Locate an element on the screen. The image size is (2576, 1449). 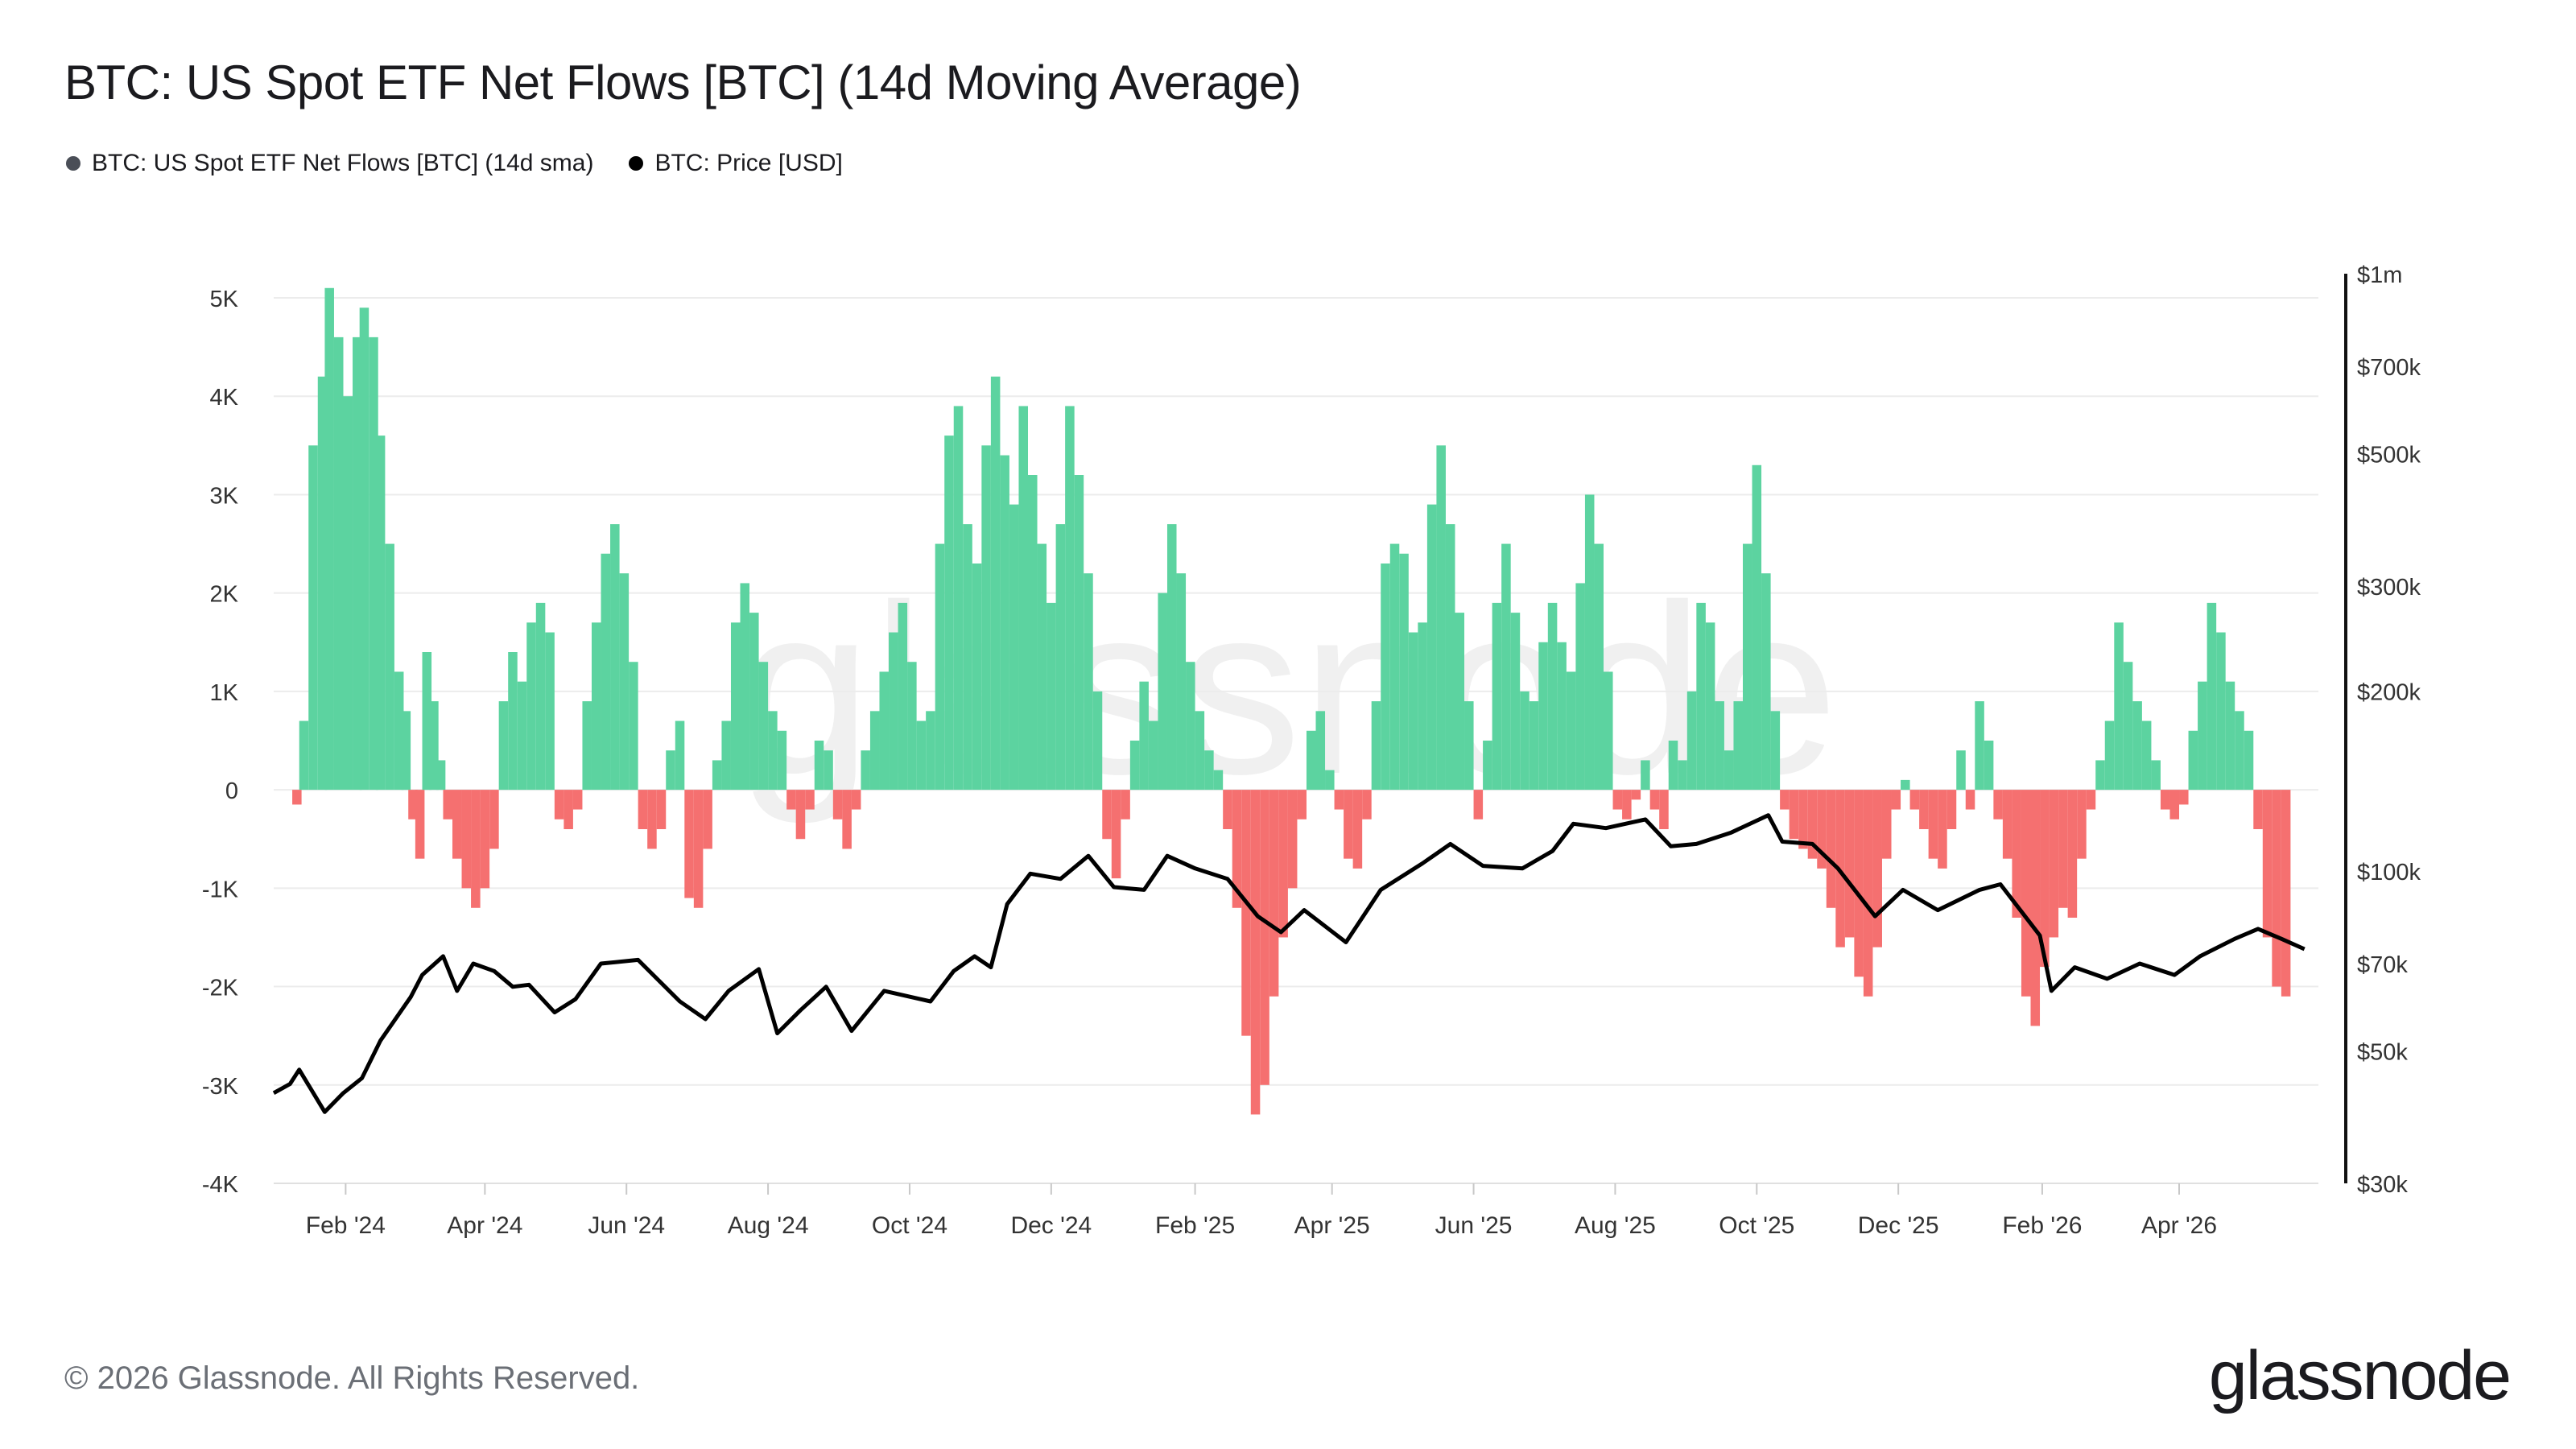
legend-dot-price is located at coordinates (636, 163).